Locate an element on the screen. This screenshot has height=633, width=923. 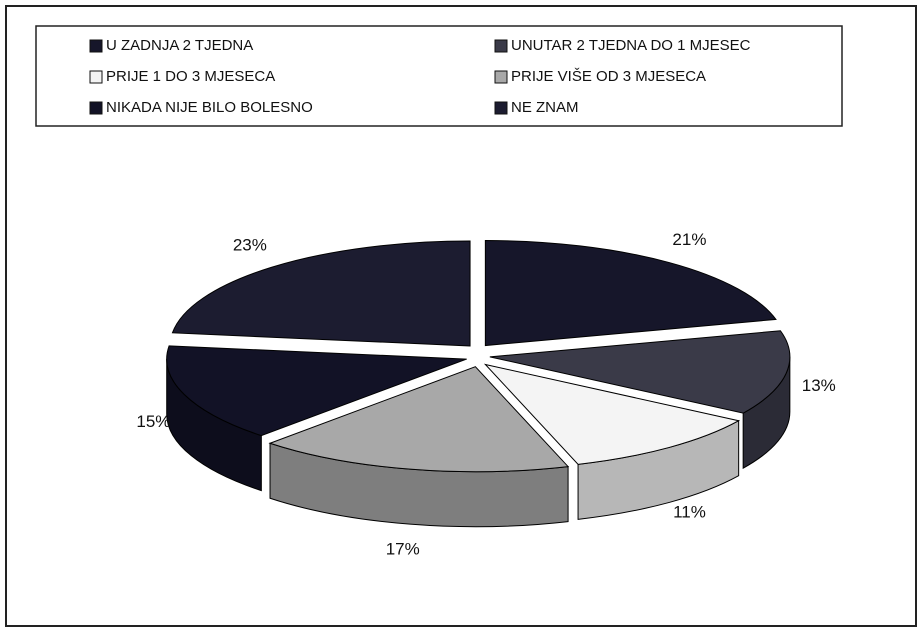
legend-label: NIKADA NIJE BILO BOLESNO is located at coordinates (209, 107).